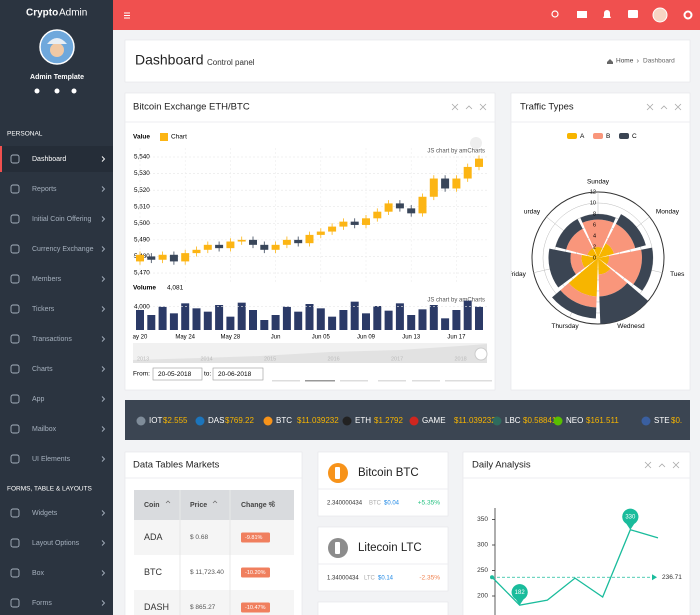 Image resolution: width=700 pixels, height=615 pixels. What do you see at coordinates (582, 14) in the screenshot?
I see `mail-icon` at bounding box center [582, 14].